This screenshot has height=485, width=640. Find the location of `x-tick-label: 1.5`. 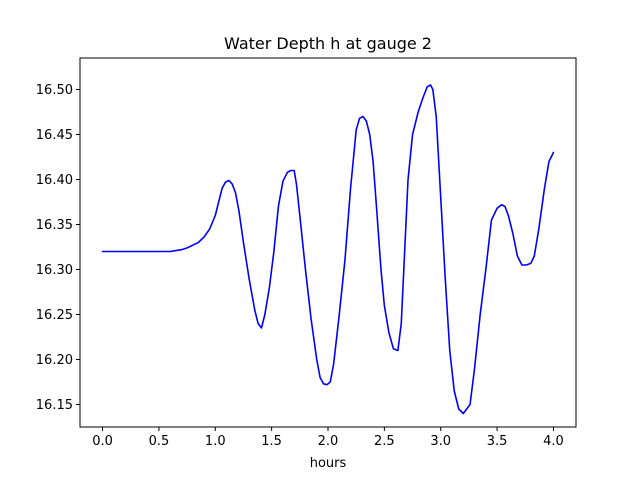

x-tick-label: 1.5 is located at coordinates (271, 441).